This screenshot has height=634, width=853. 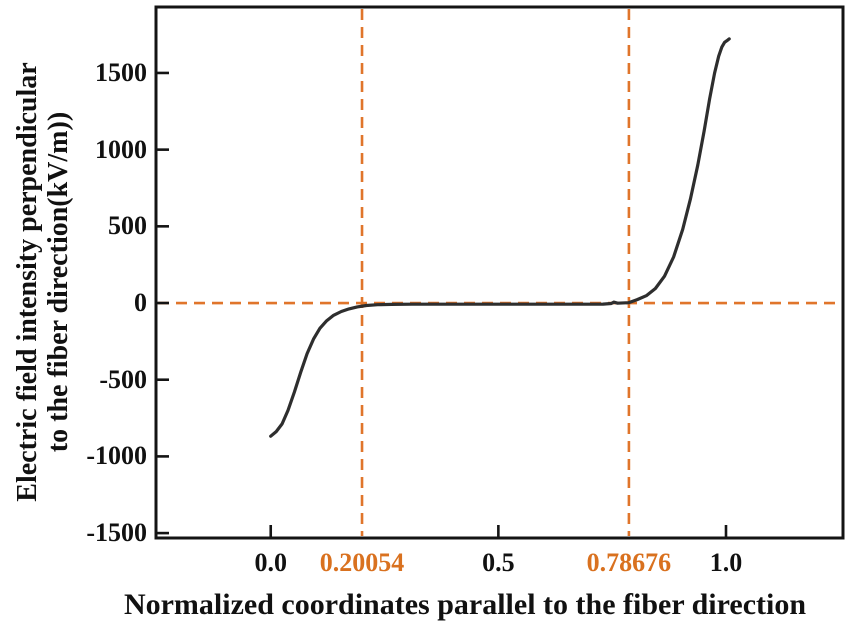 I want to click on y-tick-label: 1000, so click(x=121, y=149).